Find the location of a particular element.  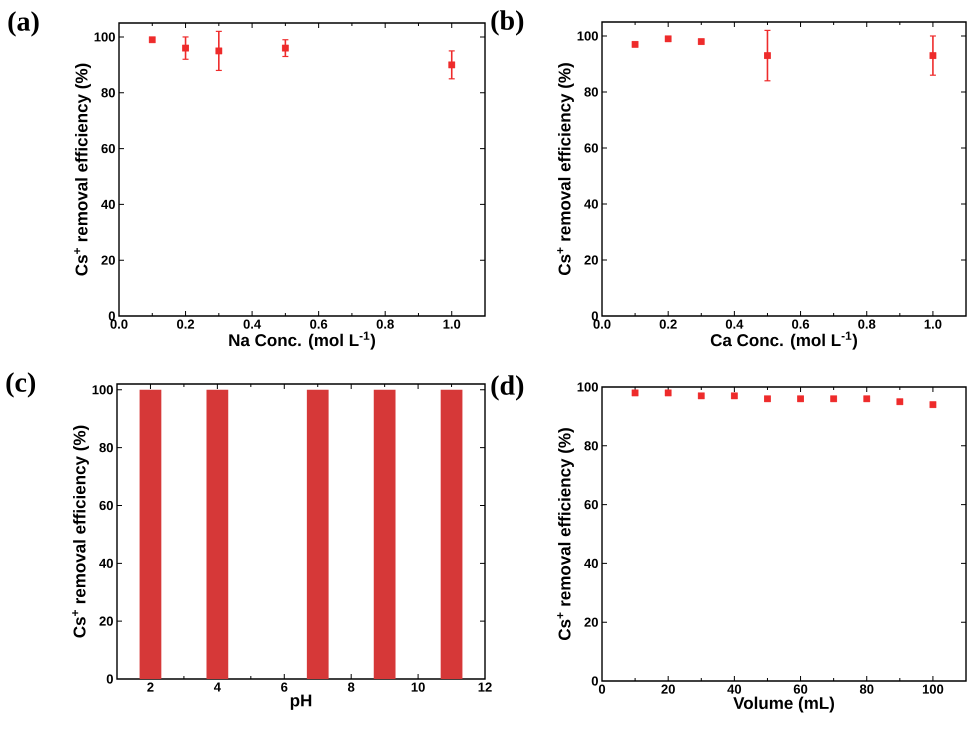

x-tick-label: 4 is located at coordinates (217, 687).